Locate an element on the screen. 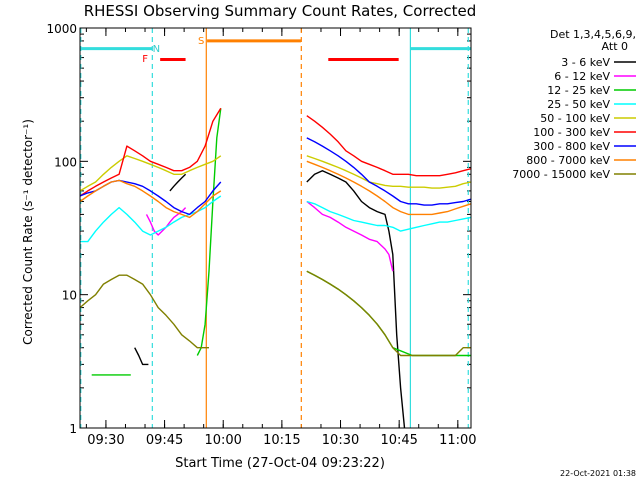 The width and height of the screenshot is (640, 480). legend-label: 50 - 100 keV is located at coordinates (575, 118).